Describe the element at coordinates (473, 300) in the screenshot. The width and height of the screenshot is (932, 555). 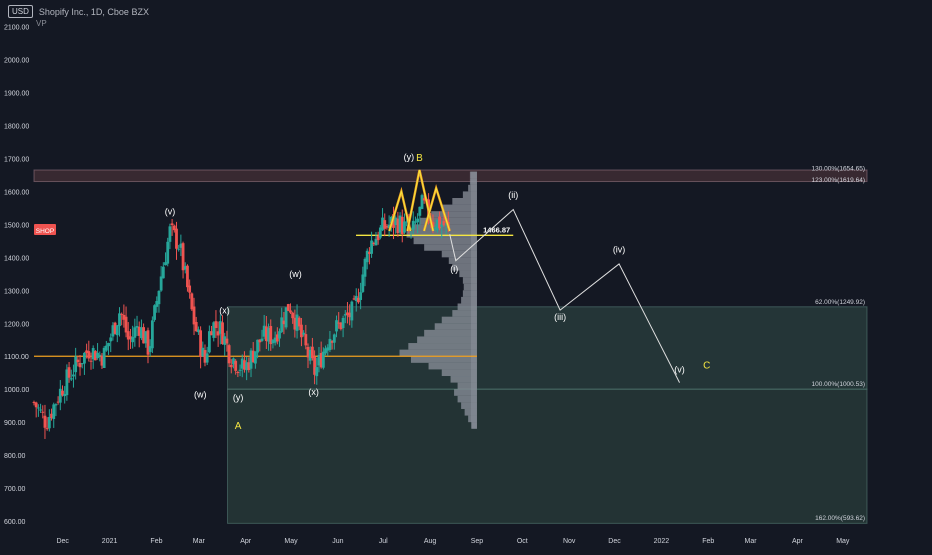
I see `volume-profile-spine` at that location.